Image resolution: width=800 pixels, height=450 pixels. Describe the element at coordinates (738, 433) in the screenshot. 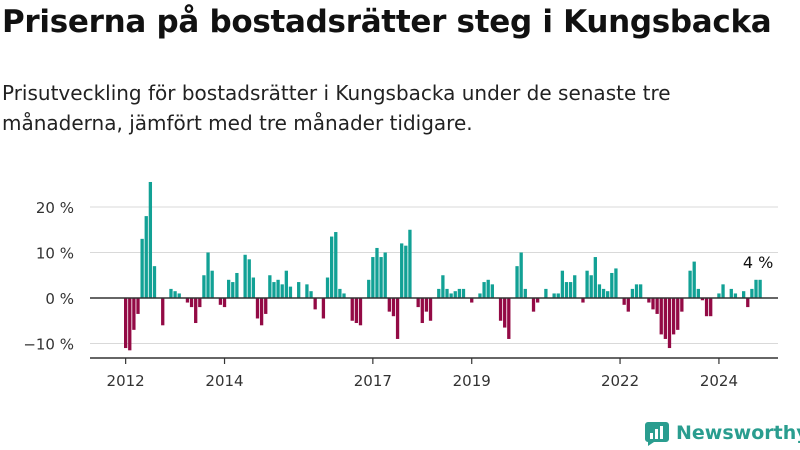

I see `brand-name: Newsworthy` at that location.